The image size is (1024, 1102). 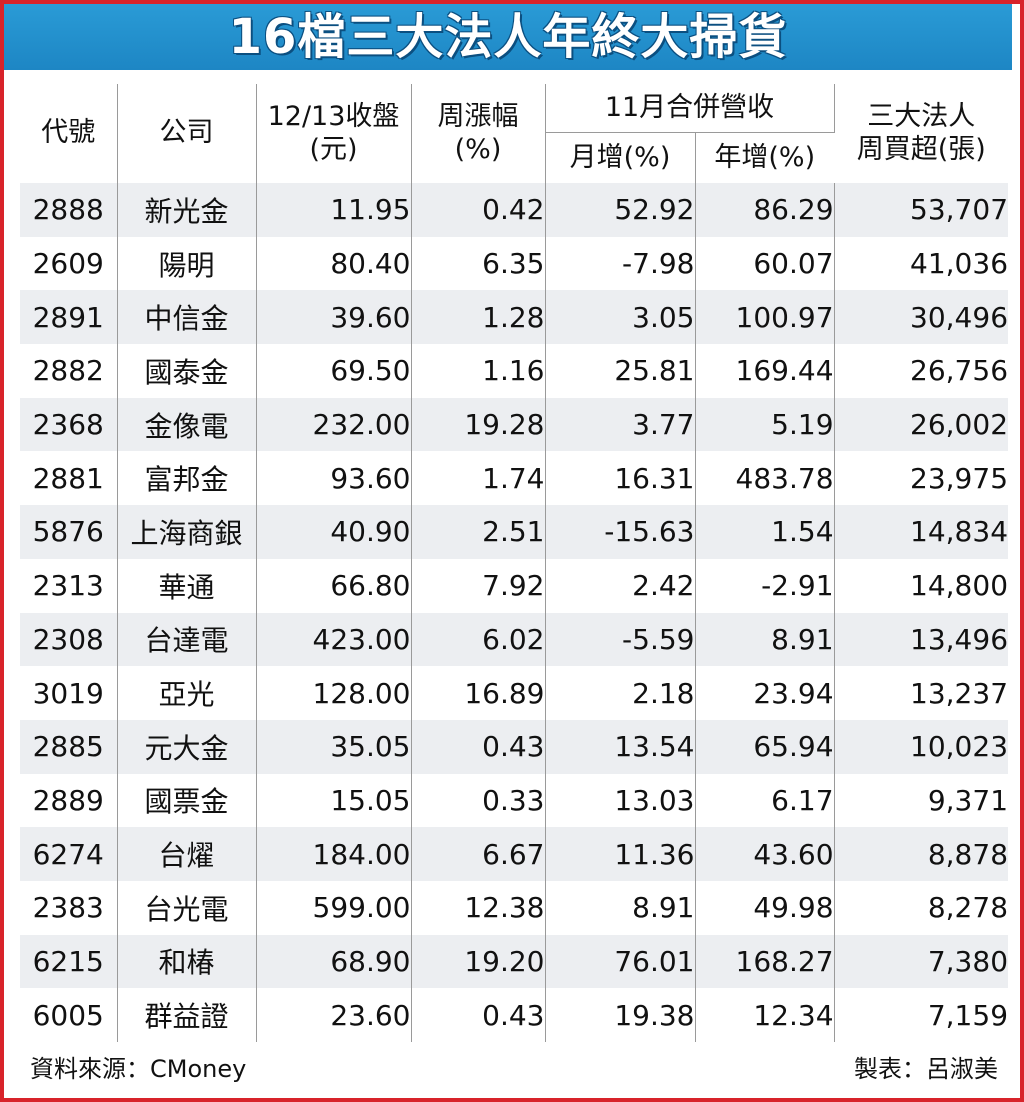 What do you see at coordinates (478, 478) in the screenshot?
I see `cell-weekly: 1.74` at bounding box center [478, 478].